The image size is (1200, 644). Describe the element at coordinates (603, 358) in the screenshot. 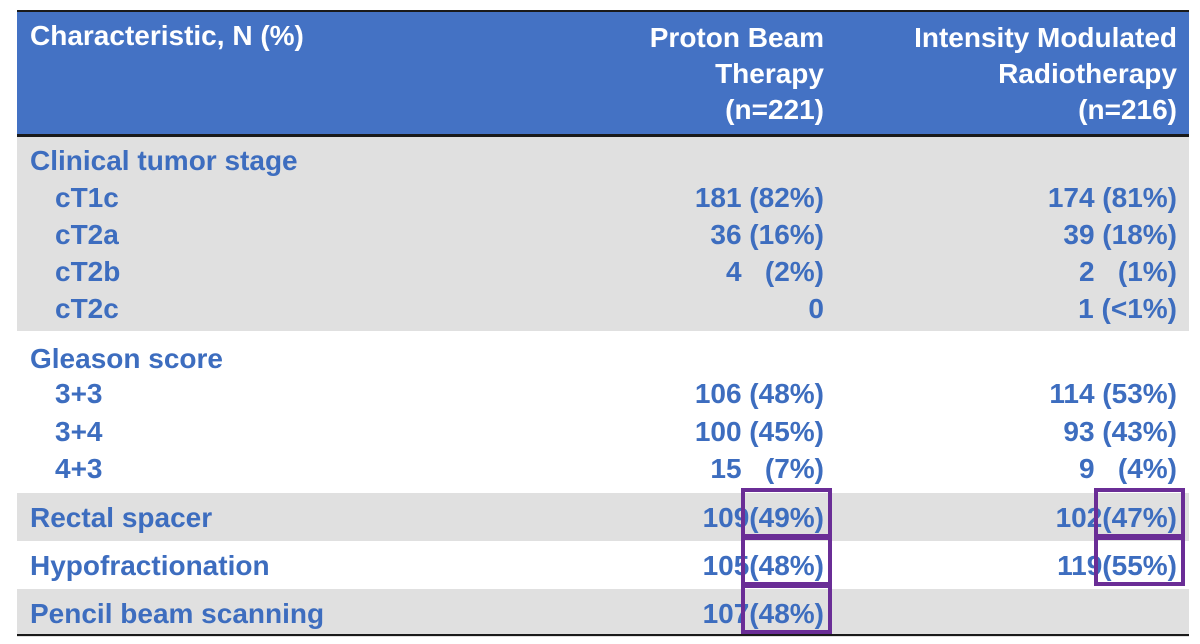

I see `section-title-row: Gleason score` at that location.